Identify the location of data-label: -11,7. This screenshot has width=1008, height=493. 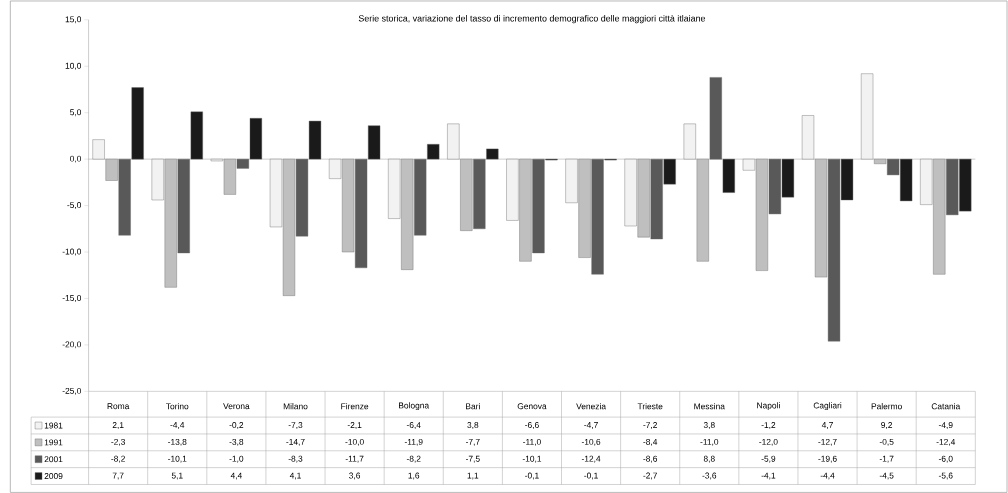
(354, 459).